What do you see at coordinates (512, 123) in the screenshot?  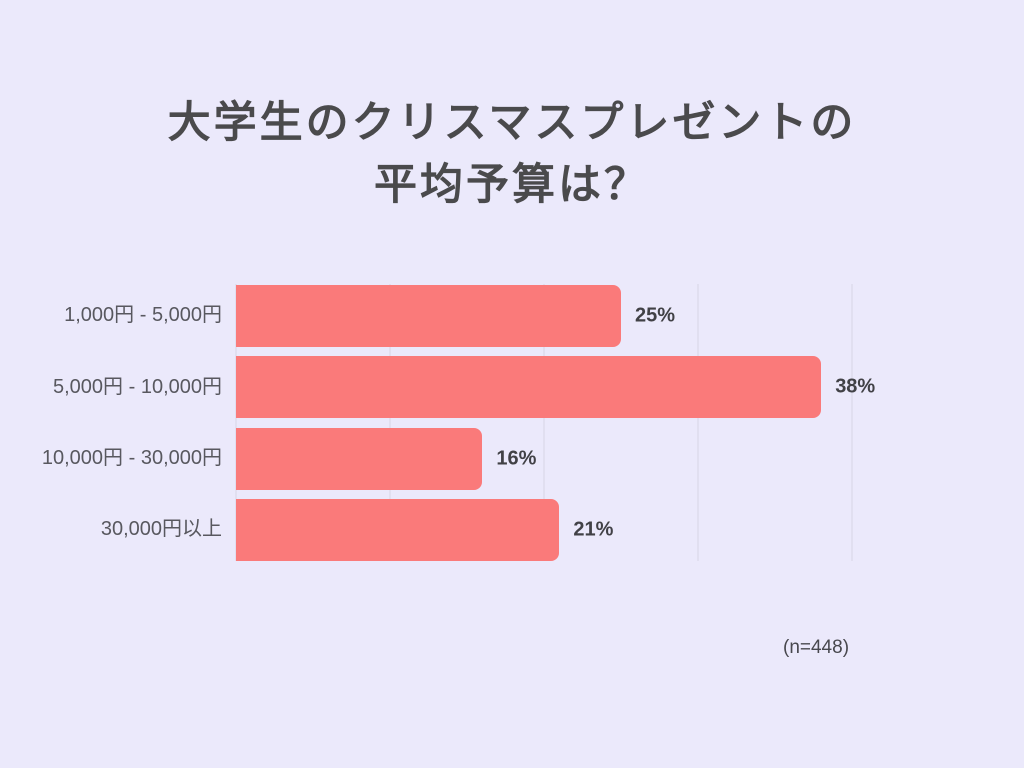 I see `chart-title-line1: 大学生のクリスマスプレゼントの` at bounding box center [512, 123].